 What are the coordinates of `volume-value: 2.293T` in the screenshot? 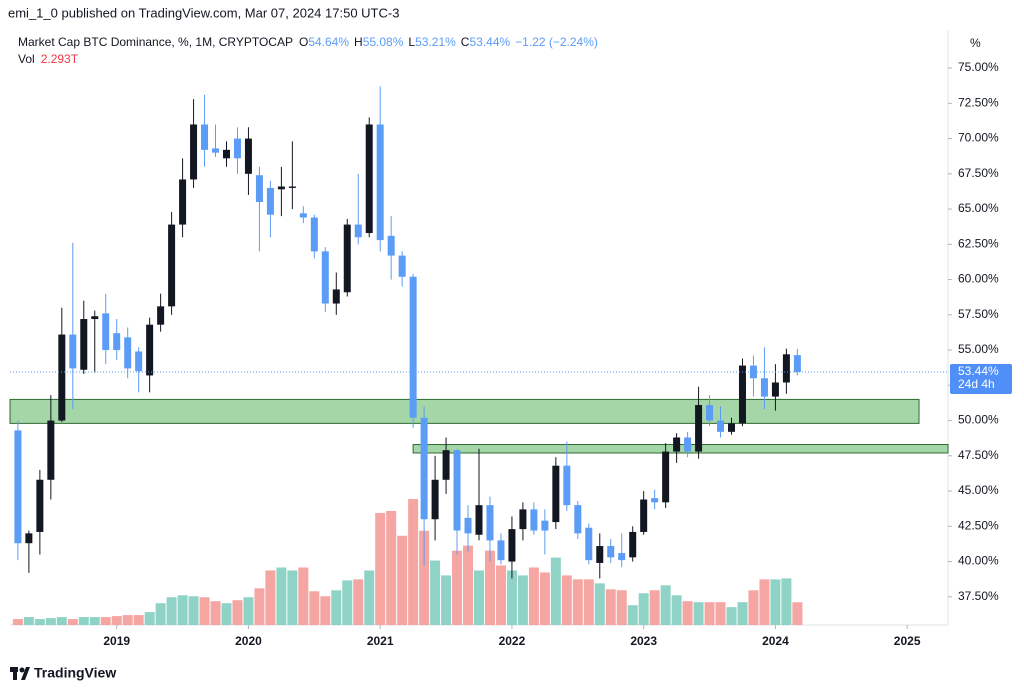 It's located at (60, 59).